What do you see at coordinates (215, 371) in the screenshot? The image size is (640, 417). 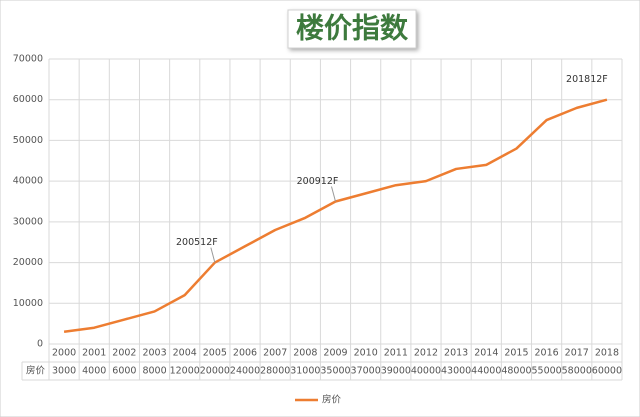 I see `table-value: 20000` at bounding box center [215, 371].